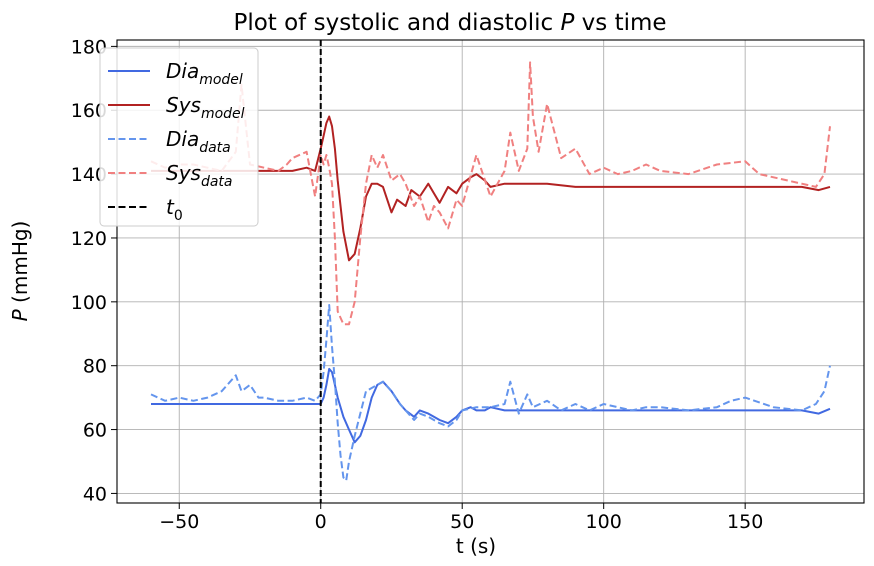 The image size is (874, 566). Describe the element at coordinates (321, 522) in the screenshot. I see `x-tick-label: 0` at that location.